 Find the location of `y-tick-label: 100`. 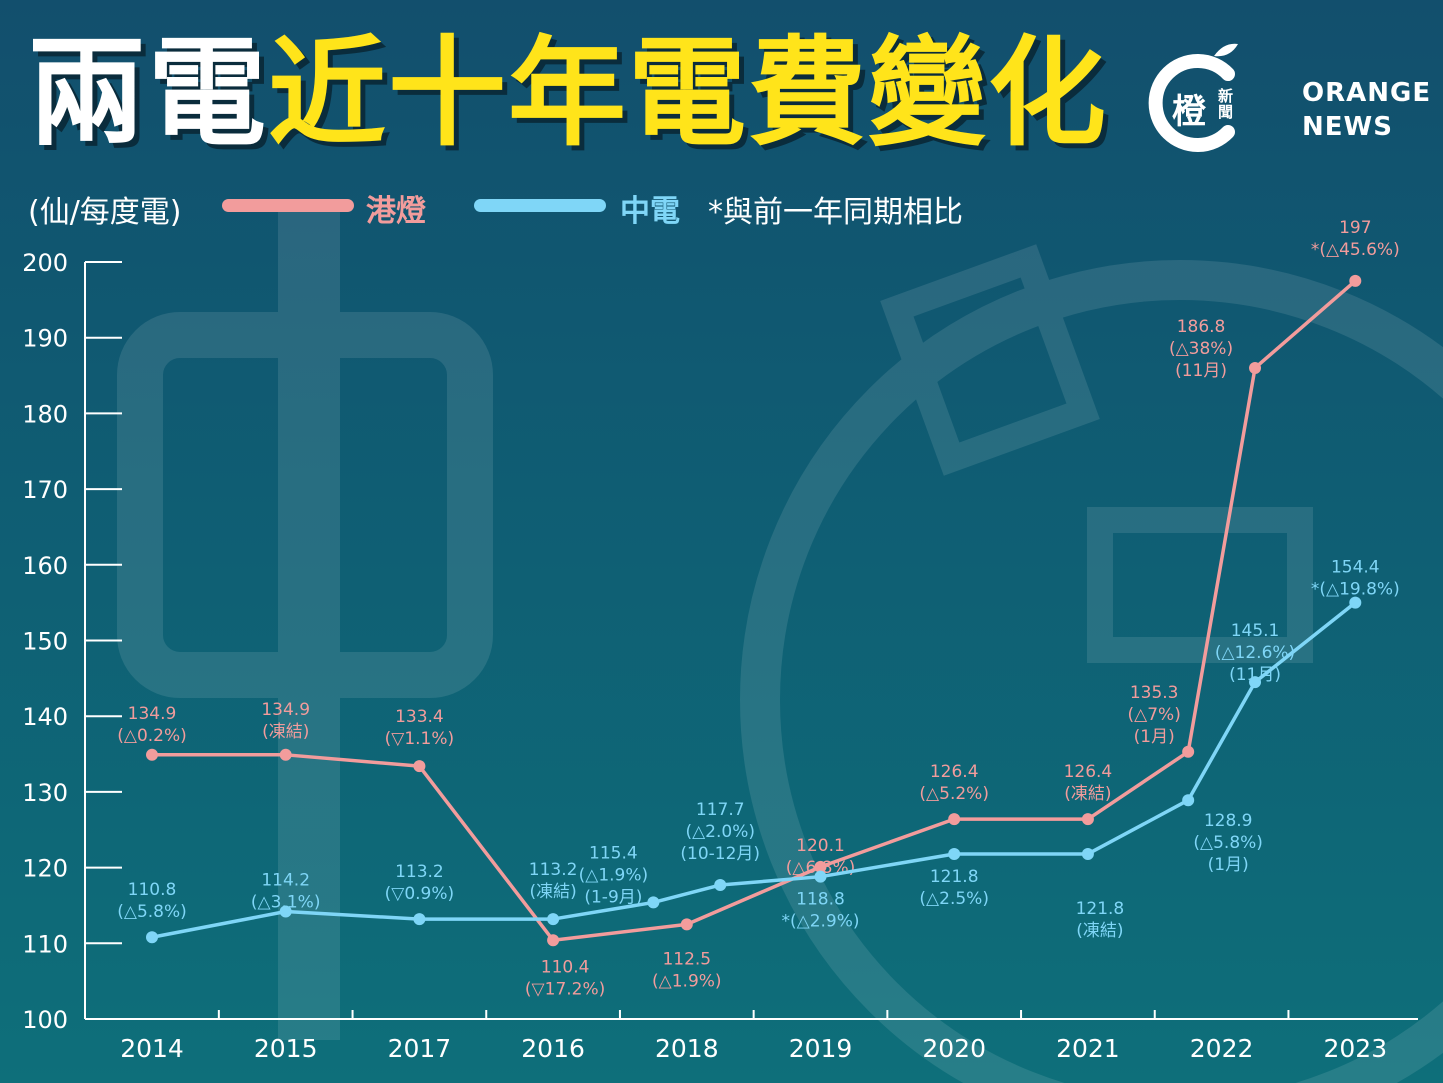

y-tick-label: 100 is located at coordinates (45, 1020).